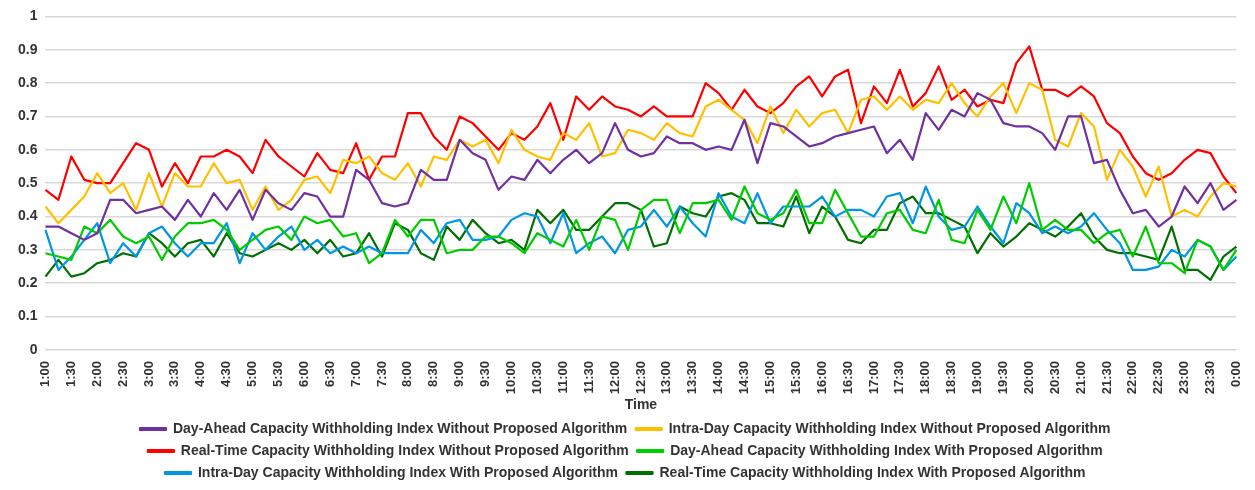  I want to click on x-tick-label: 11:30, so click(588, 377).